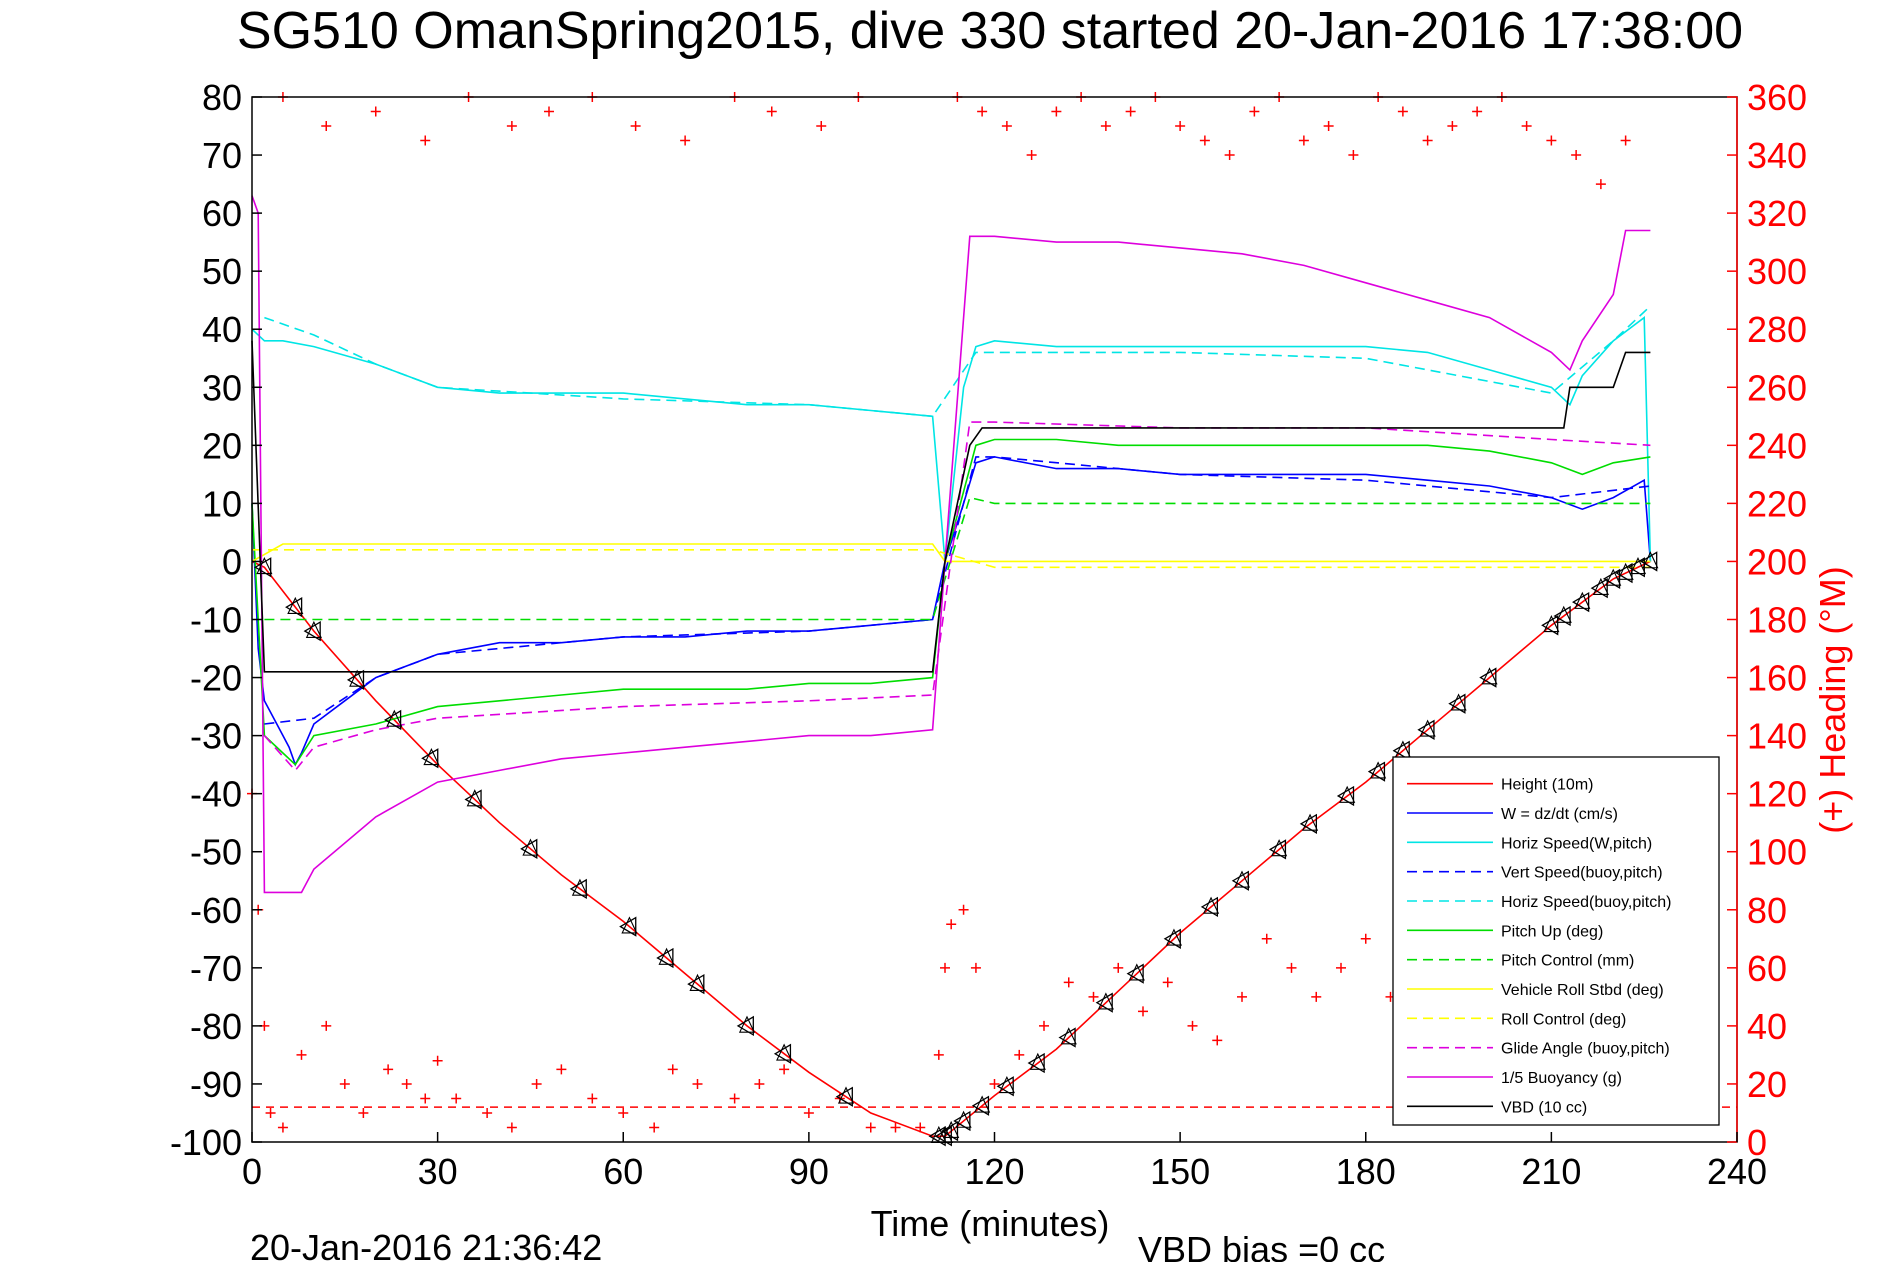  What do you see at coordinates (1767, 968) in the screenshot?
I see `y-right-tick-label: 60` at bounding box center [1767, 968].